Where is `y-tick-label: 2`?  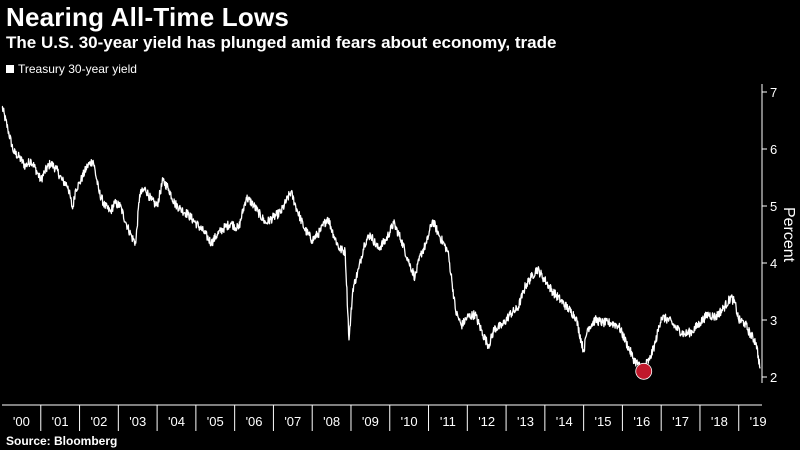
y-tick-label: 2 is located at coordinates (773, 377).